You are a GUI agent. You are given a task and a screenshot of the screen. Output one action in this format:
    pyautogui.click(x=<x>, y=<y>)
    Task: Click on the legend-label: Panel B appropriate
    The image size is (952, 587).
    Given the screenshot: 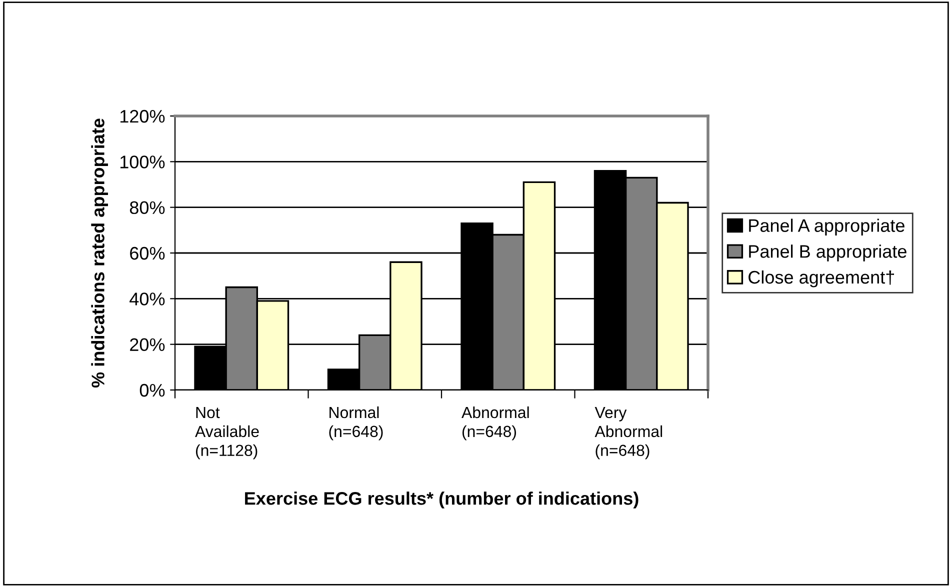 What is the action you would take?
    pyautogui.click(x=827, y=253)
    